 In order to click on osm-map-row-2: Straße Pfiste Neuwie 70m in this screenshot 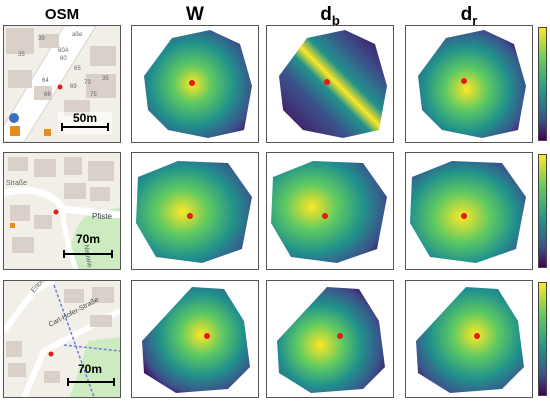, I will do `click(62, 211)`.